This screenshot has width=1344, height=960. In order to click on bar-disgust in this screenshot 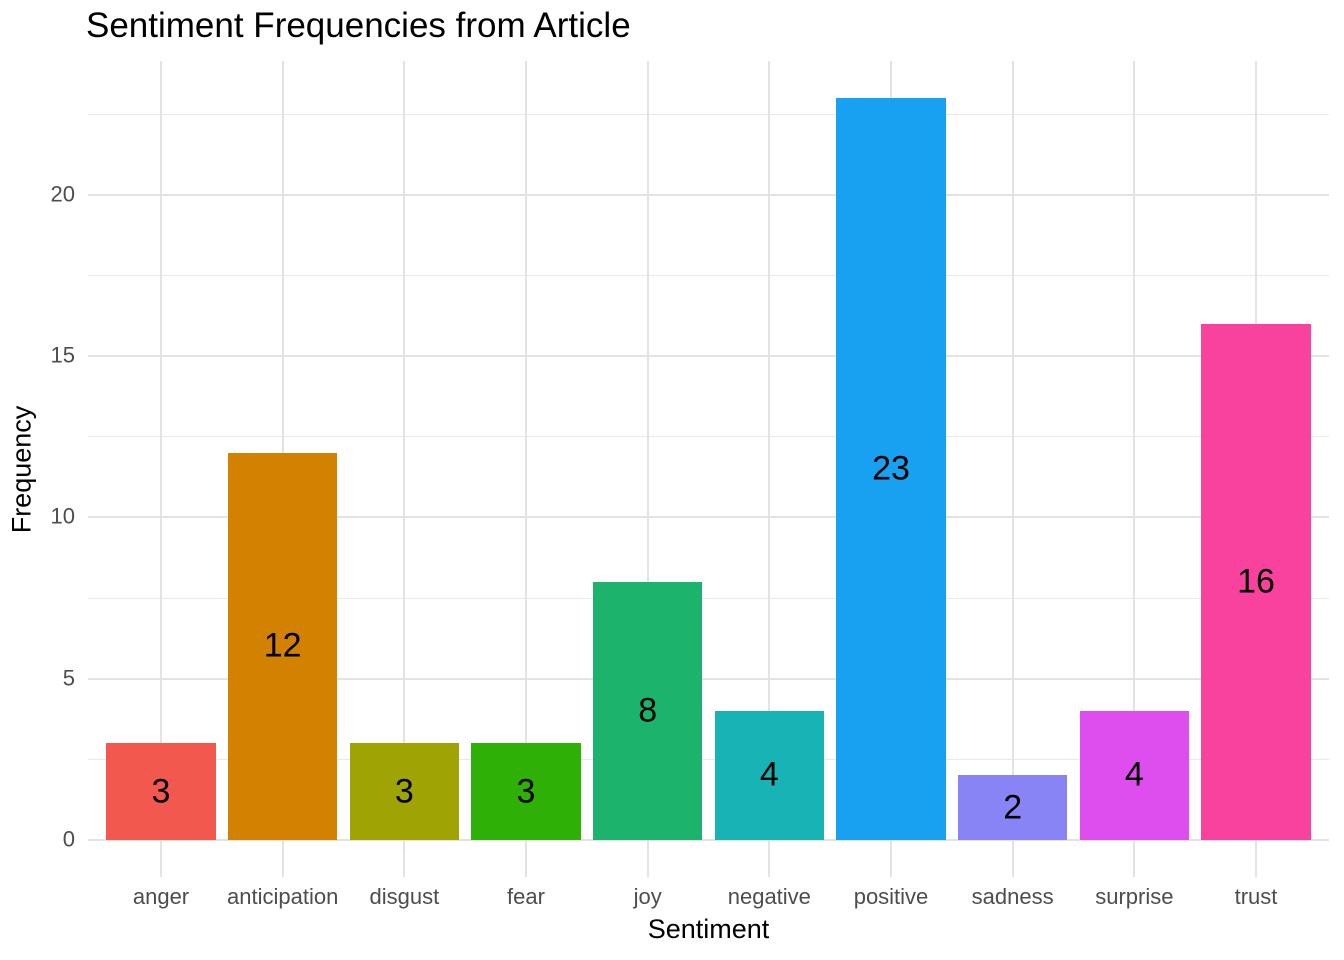, I will do `click(404, 791)`.